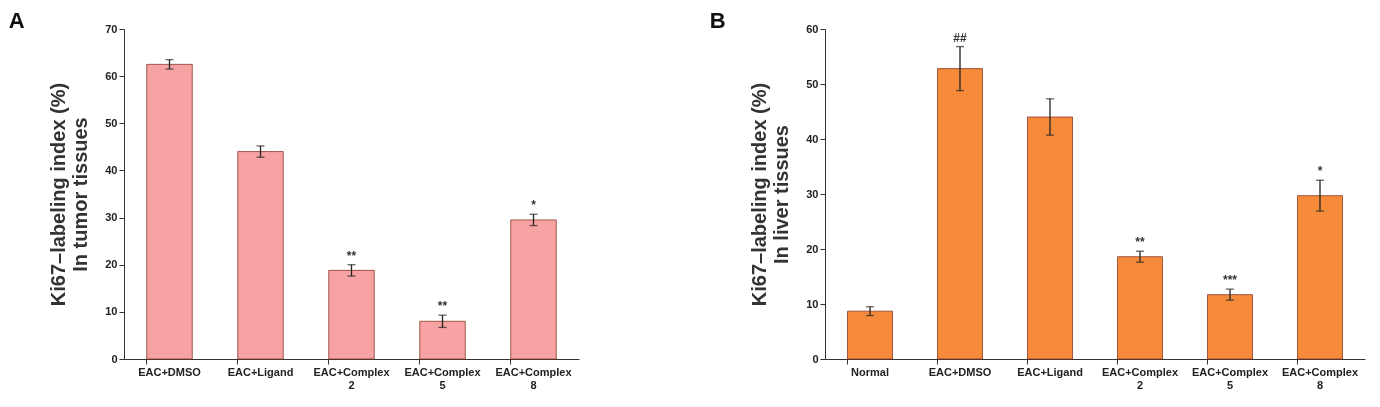  Describe the element at coordinates (770, 194) in the screenshot. I see `y-axis-title: Ki67–labeling index (%) In liver tissues` at that location.